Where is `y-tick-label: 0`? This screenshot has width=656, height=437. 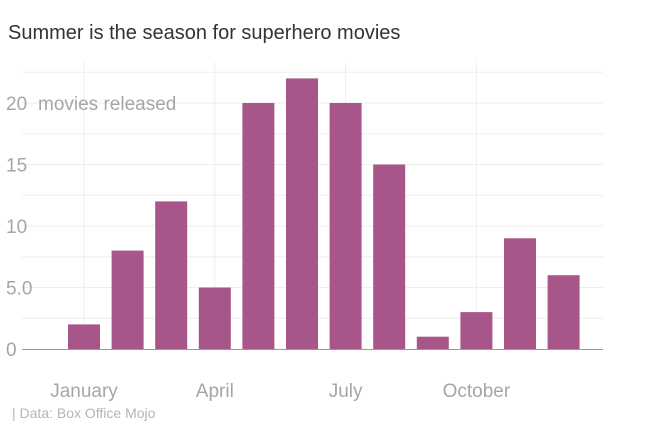 y-tick-label: 0 is located at coordinates (11, 350).